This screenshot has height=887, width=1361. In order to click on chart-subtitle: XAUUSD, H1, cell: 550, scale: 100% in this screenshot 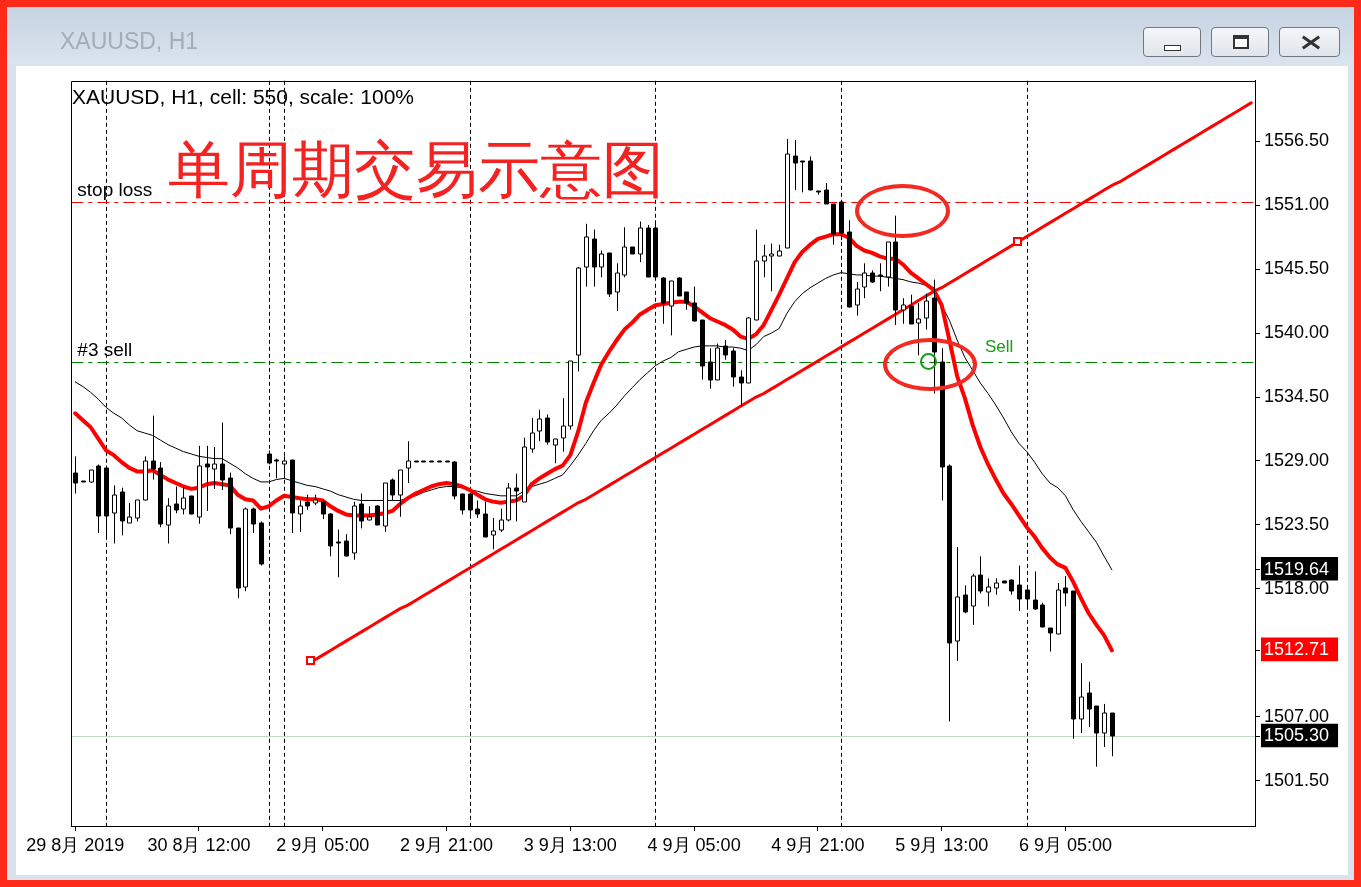, I will do `click(243, 97)`.